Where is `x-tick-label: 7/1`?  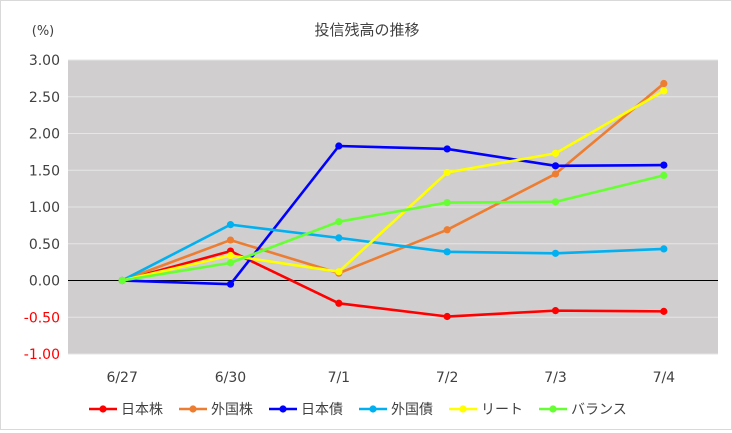 x-tick-label: 7/1 is located at coordinates (339, 378).